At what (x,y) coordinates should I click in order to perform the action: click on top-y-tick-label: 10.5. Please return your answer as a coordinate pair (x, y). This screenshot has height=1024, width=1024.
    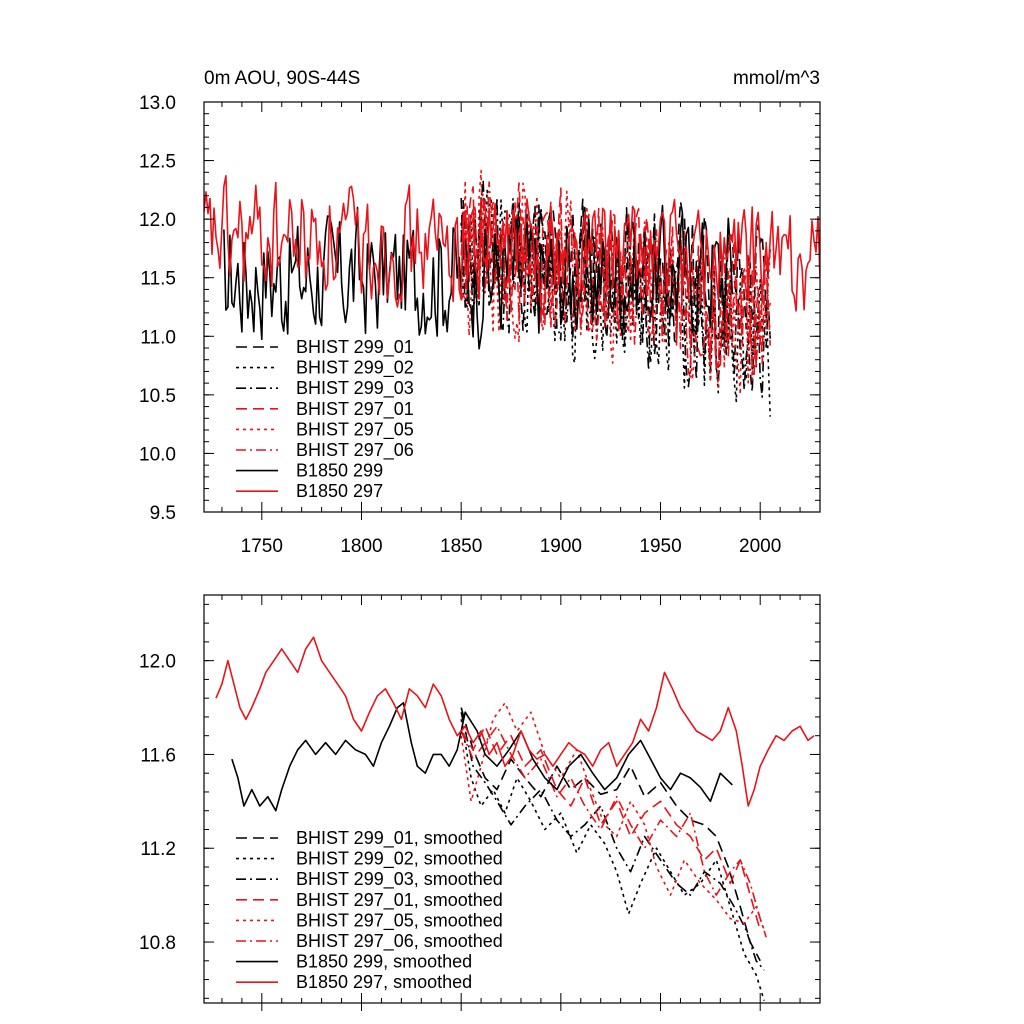
    Looking at the image, I should click on (157, 396).